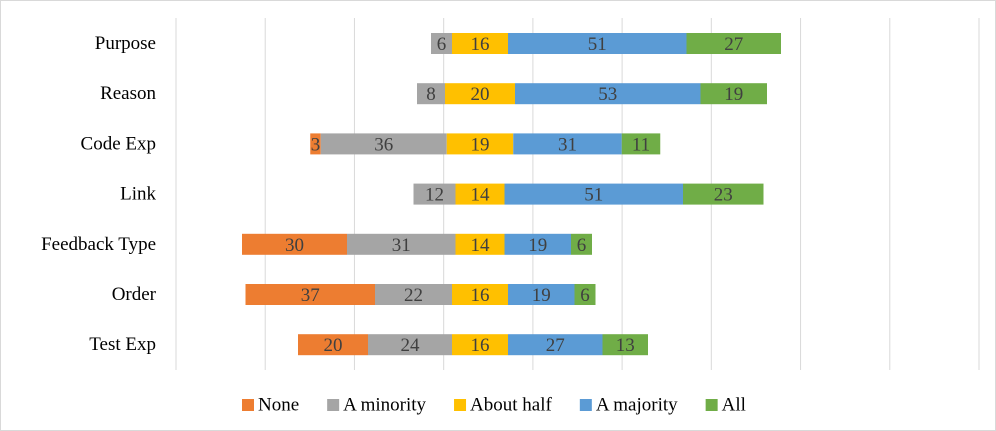 This screenshot has height=431, width=996. I want to click on bar-a-majority-test-exp, so click(555, 345).